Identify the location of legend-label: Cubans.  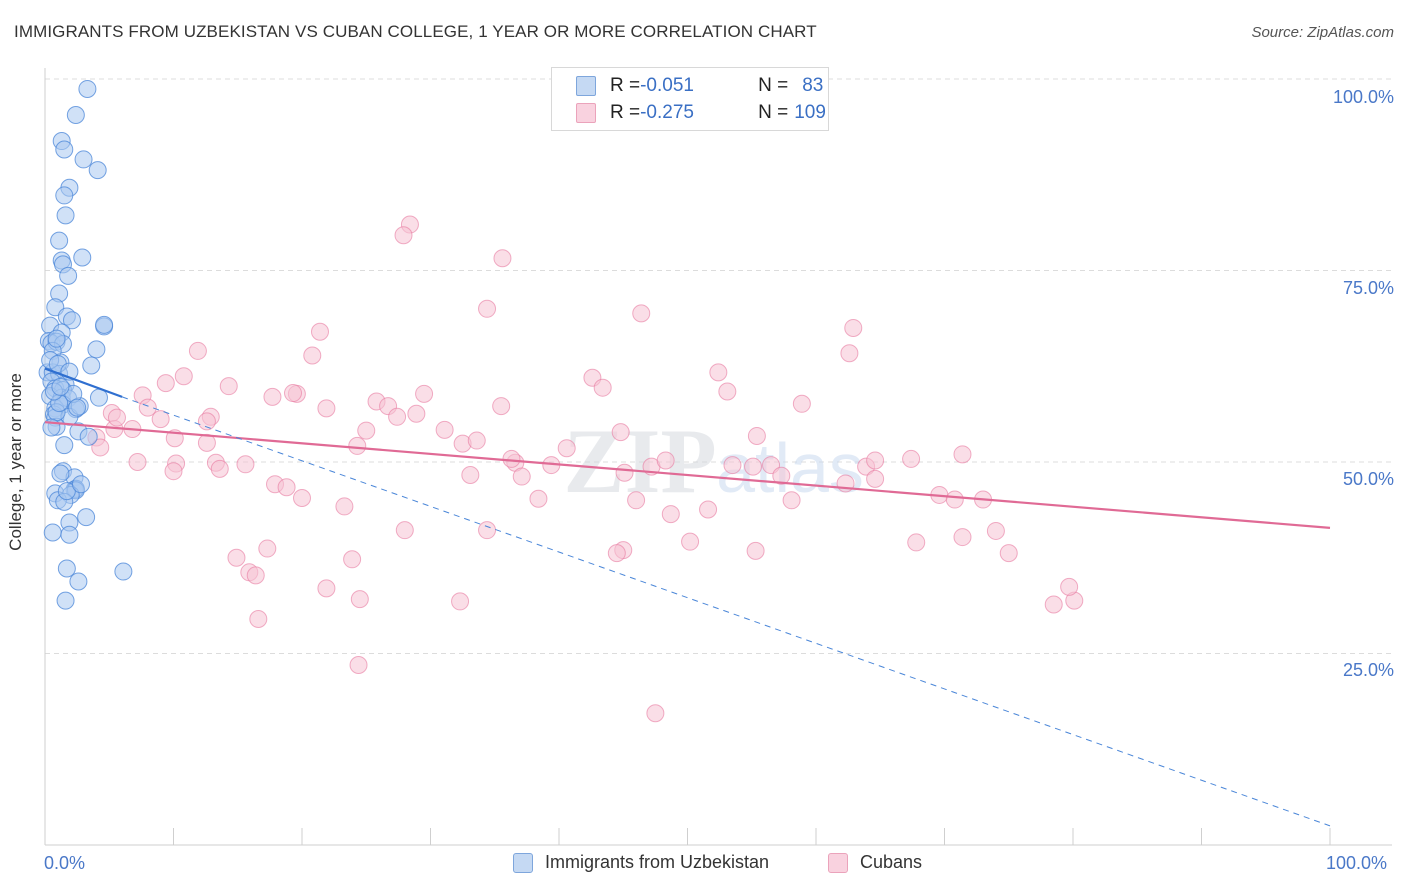
(891, 862).